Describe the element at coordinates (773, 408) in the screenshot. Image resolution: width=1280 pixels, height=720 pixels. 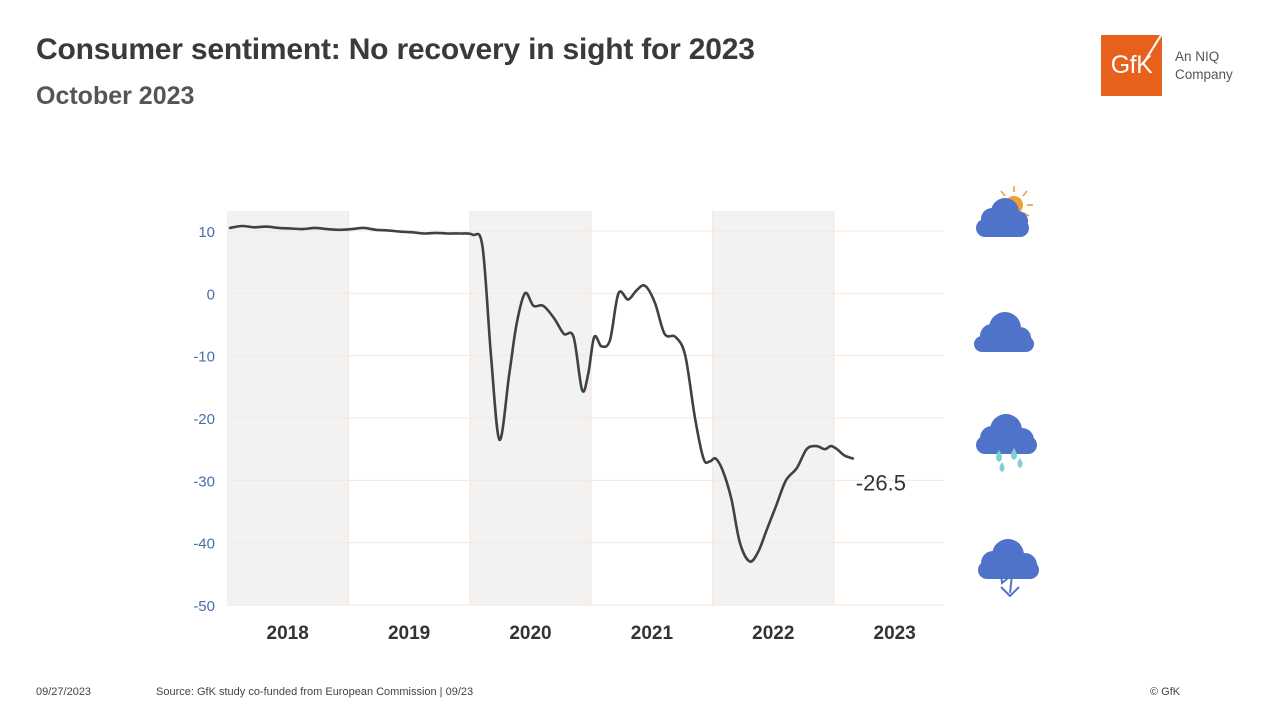
I see `shade-2022` at that location.